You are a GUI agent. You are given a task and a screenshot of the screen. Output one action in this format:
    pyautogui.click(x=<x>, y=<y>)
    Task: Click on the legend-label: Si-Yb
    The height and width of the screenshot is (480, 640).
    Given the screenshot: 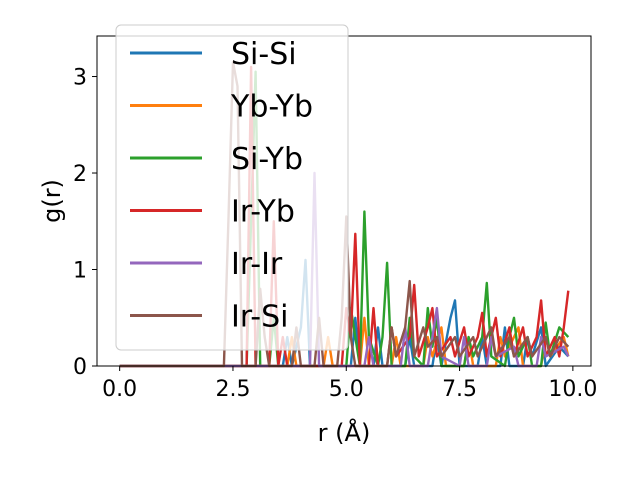 What is the action you would take?
    pyautogui.click(x=267, y=159)
    